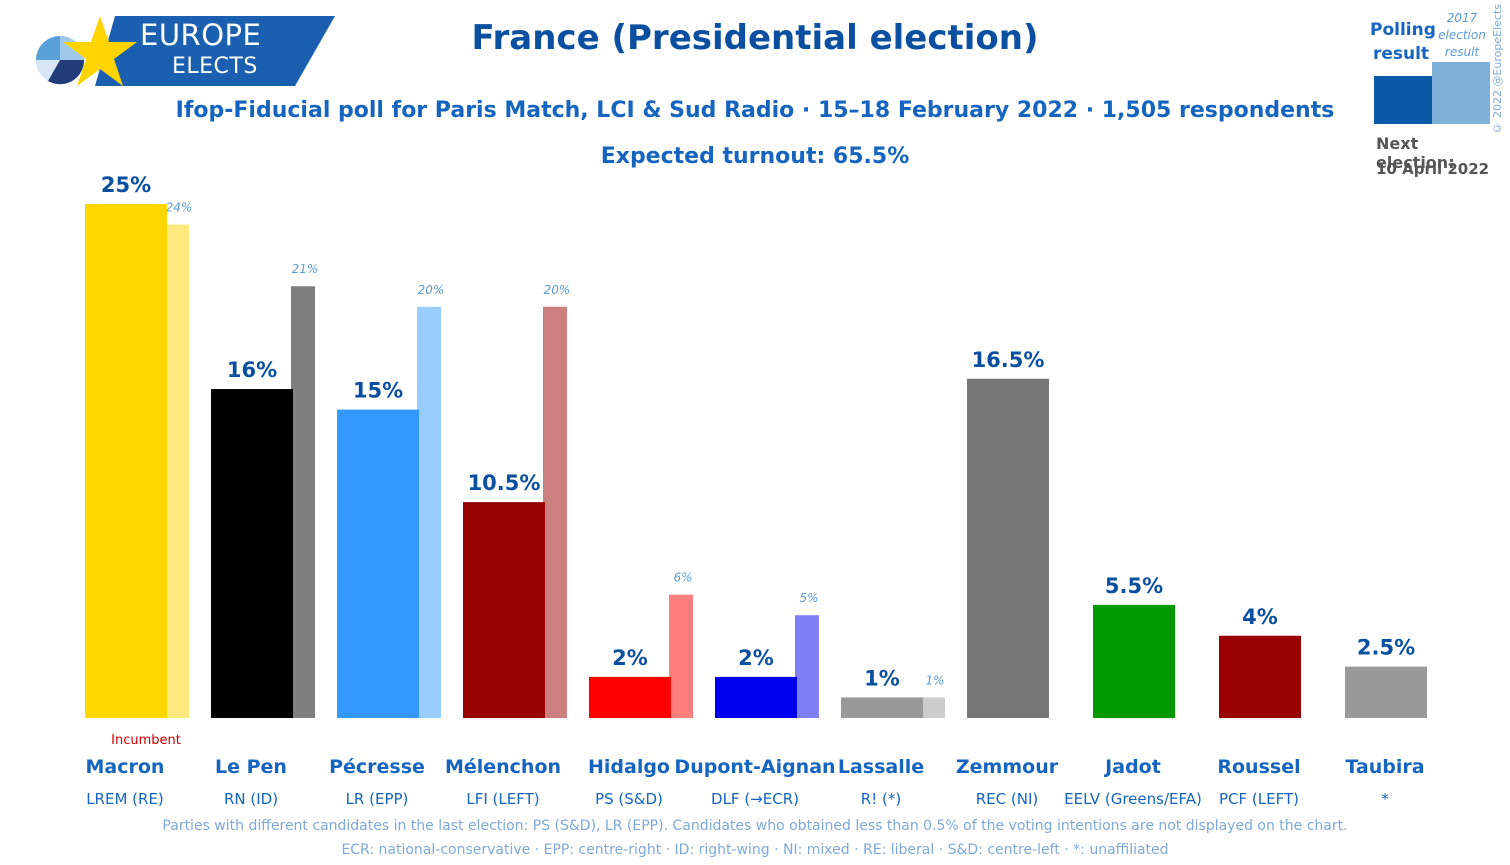 The height and width of the screenshot is (865, 1510). Describe the element at coordinates (1433, 169) in the screenshot. I see `next-election-date: 10 April 2022` at that location.